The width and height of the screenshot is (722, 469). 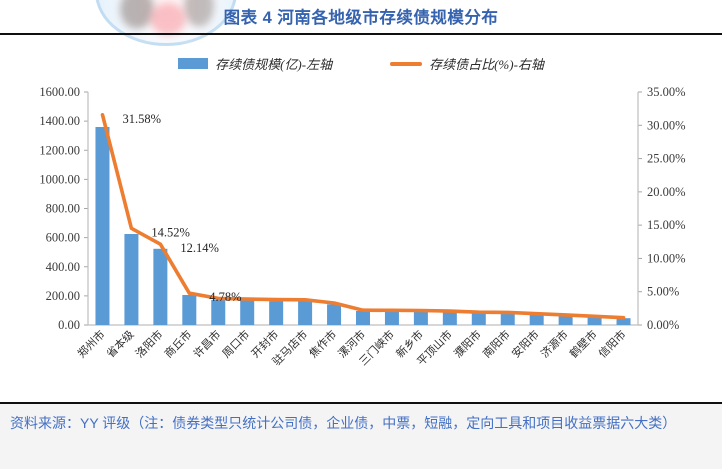 What do you see at coordinates (623, 321) in the screenshot?
I see `bar-信阳市` at bounding box center [623, 321].